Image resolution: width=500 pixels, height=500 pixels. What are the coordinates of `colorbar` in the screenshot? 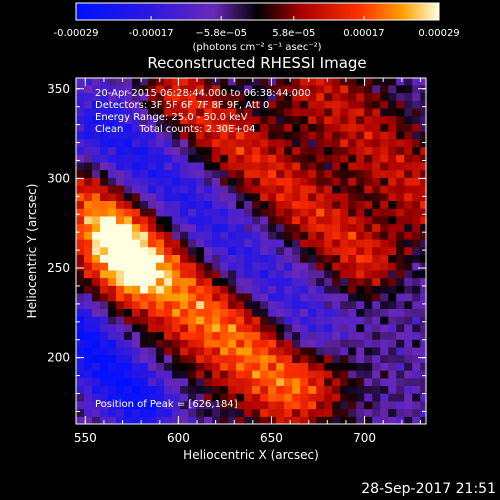 It's located at (257, 11).